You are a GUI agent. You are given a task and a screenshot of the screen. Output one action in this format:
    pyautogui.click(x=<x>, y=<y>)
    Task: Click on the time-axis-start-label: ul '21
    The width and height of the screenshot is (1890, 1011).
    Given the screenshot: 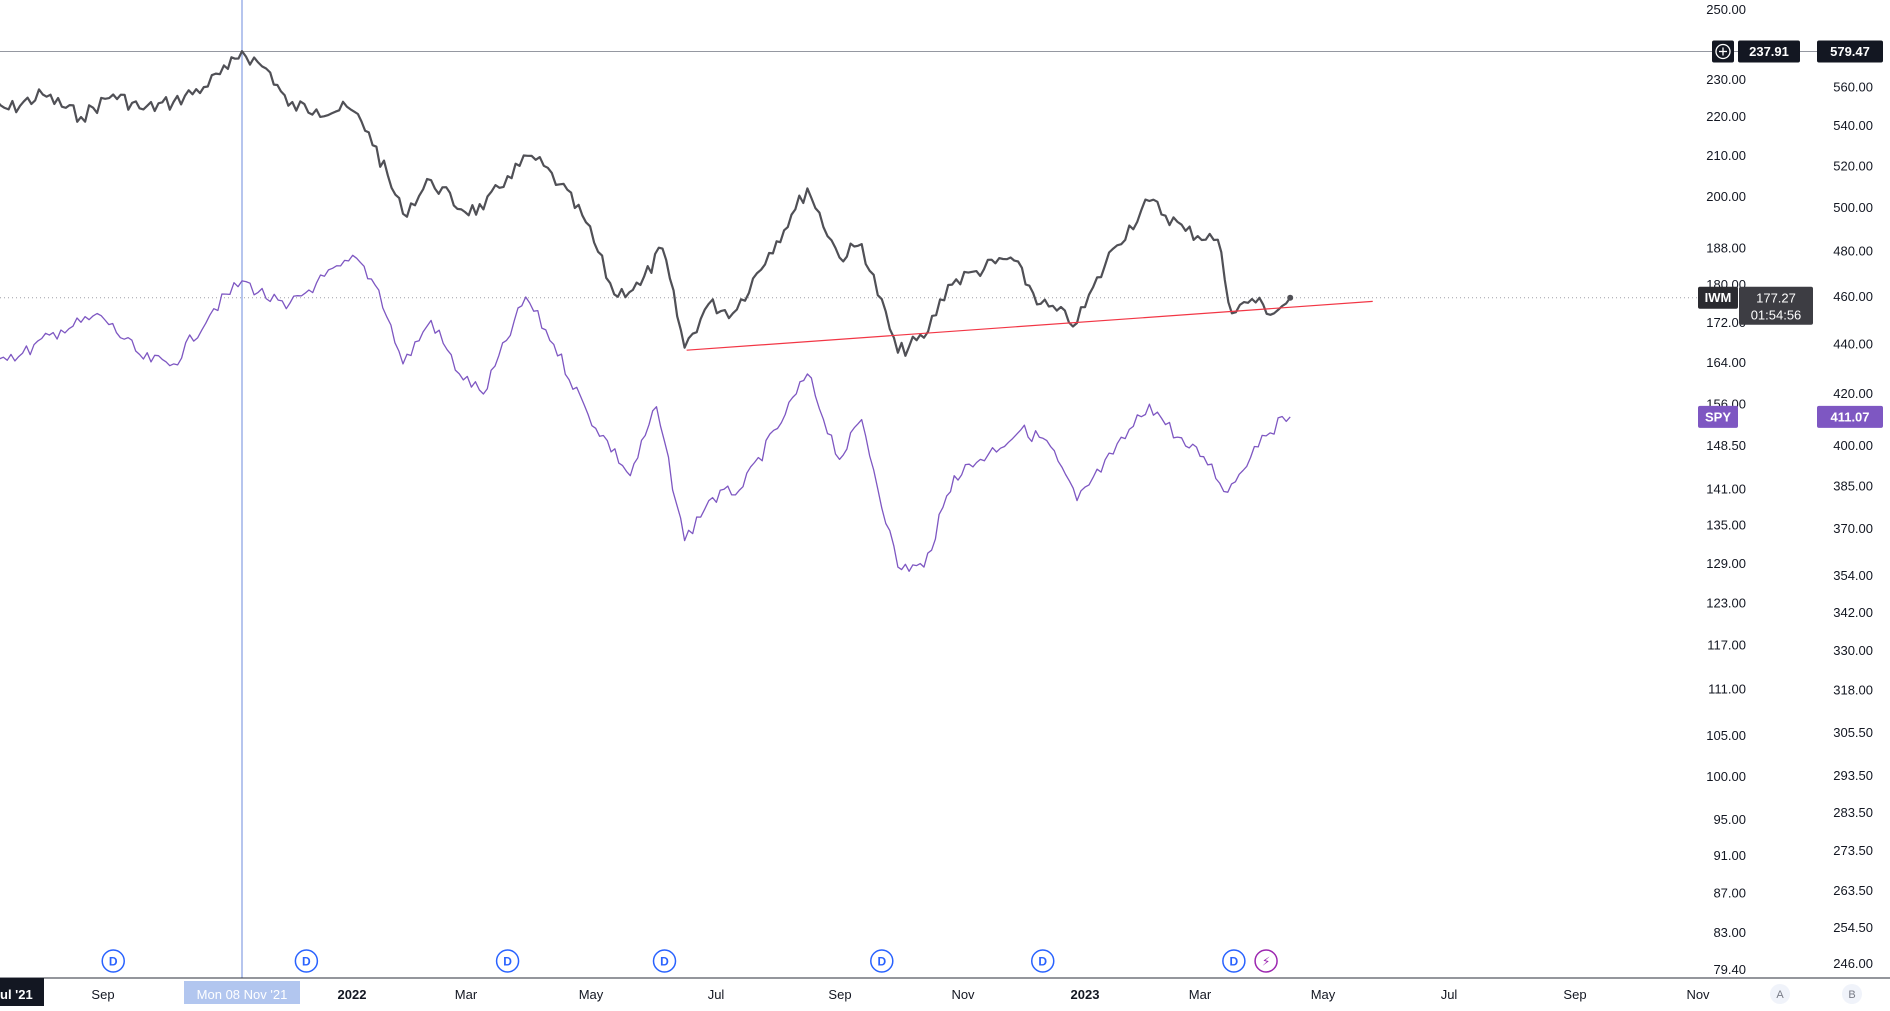 What is the action you would take?
    pyautogui.click(x=22, y=992)
    